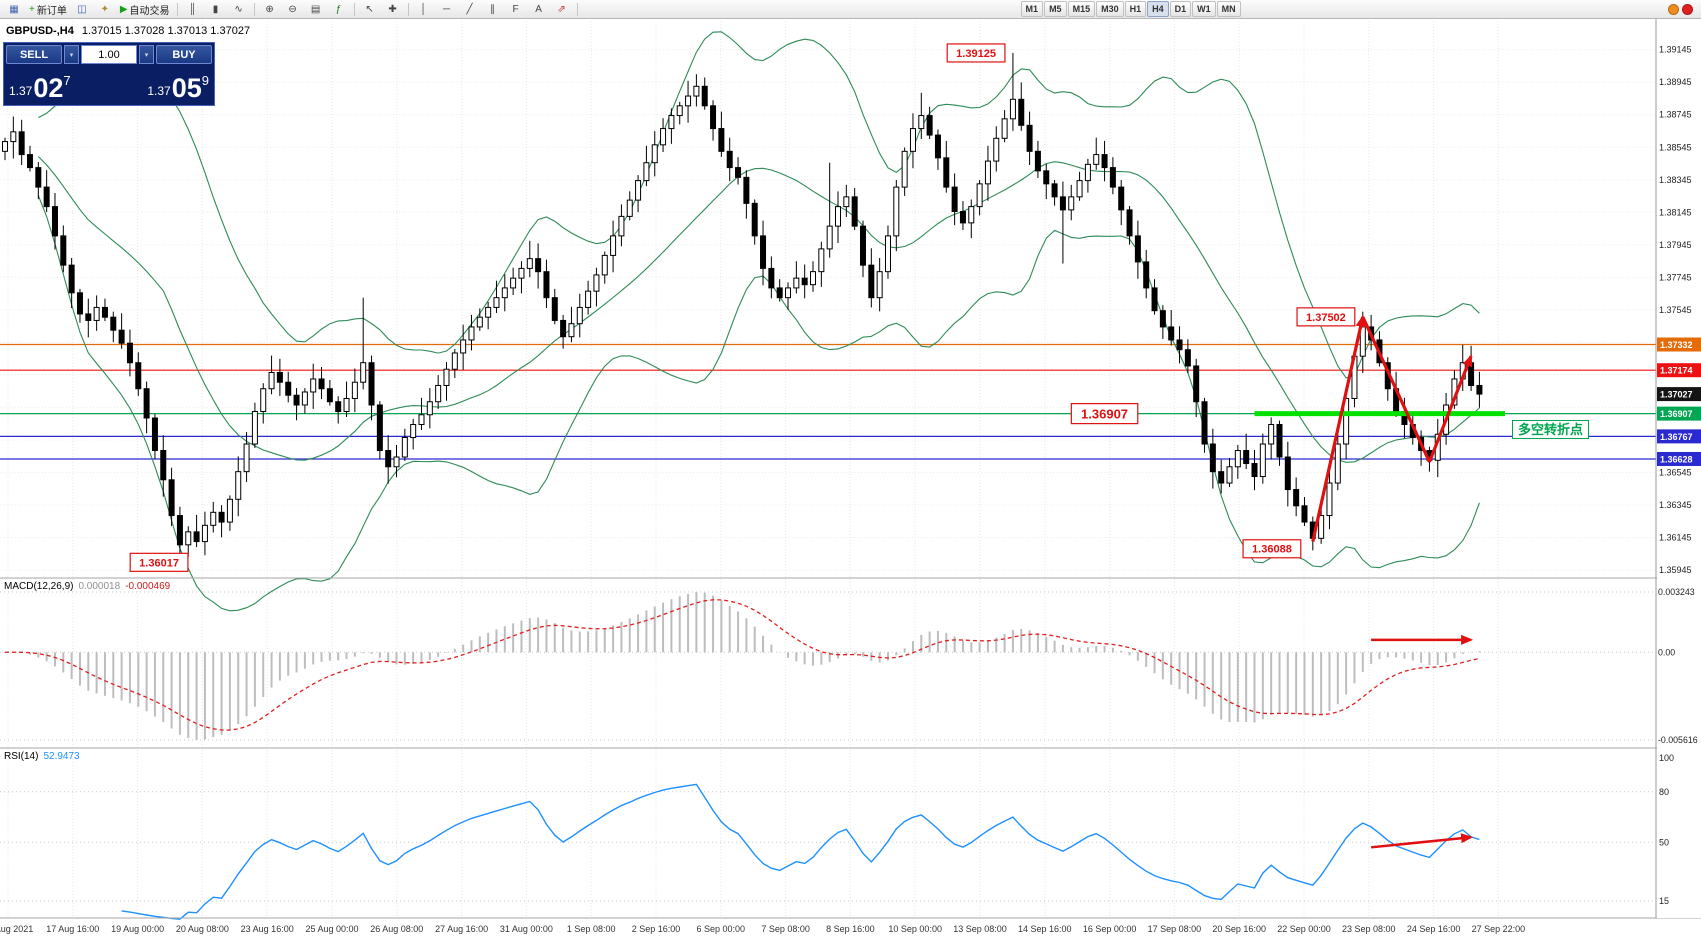  Describe the element at coordinates (48, 9) in the screenshot. I see `new-order-button: + 新订单` at that location.